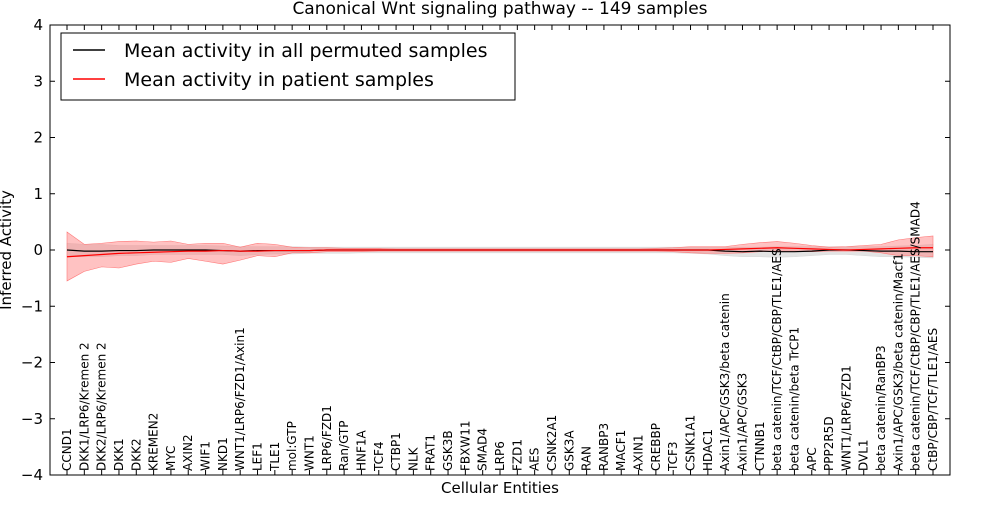 The image size is (1000, 505). What do you see at coordinates (691, 443) in the screenshot?
I see `x-tick-label: CSNK1A1` at bounding box center [691, 443].